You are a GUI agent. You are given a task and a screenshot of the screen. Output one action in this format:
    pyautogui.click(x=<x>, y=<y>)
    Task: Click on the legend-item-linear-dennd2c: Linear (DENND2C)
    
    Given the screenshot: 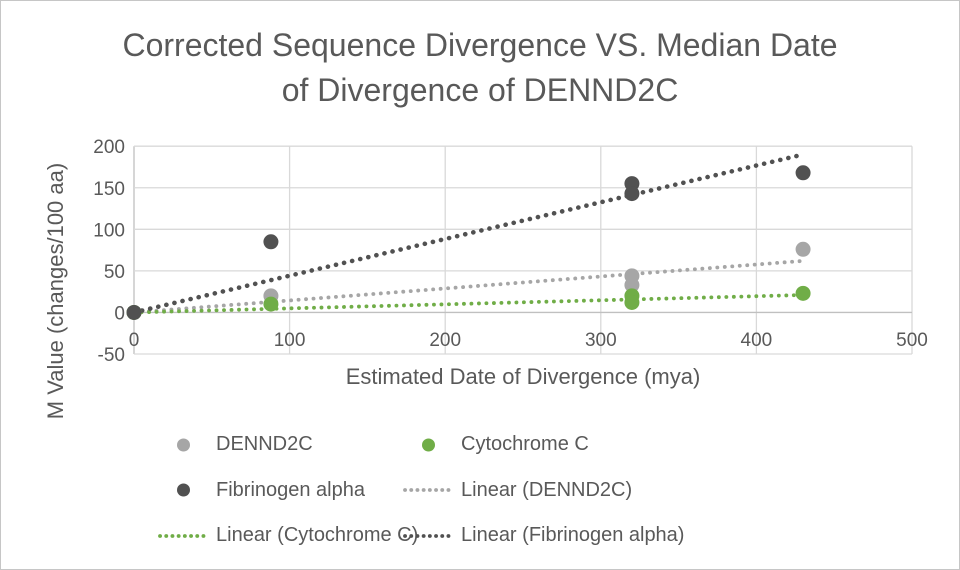 What is the action you would take?
    pyautogui.click(x=543, y=491)
    